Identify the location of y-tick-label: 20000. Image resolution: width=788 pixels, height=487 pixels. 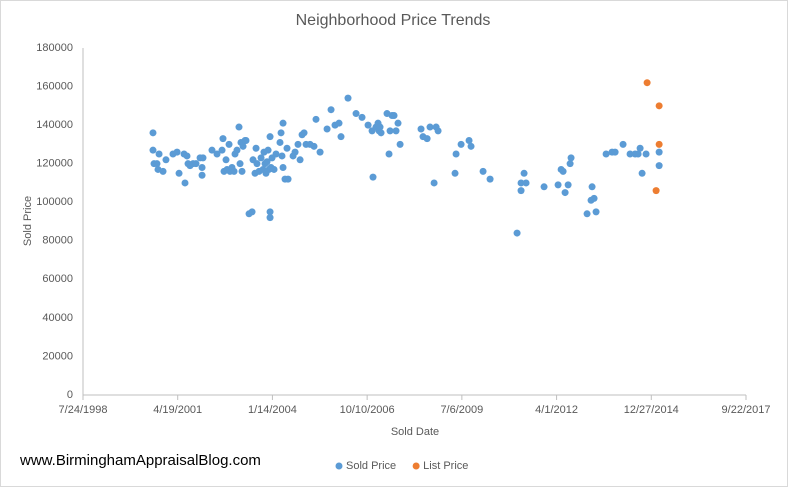
(57, 356).